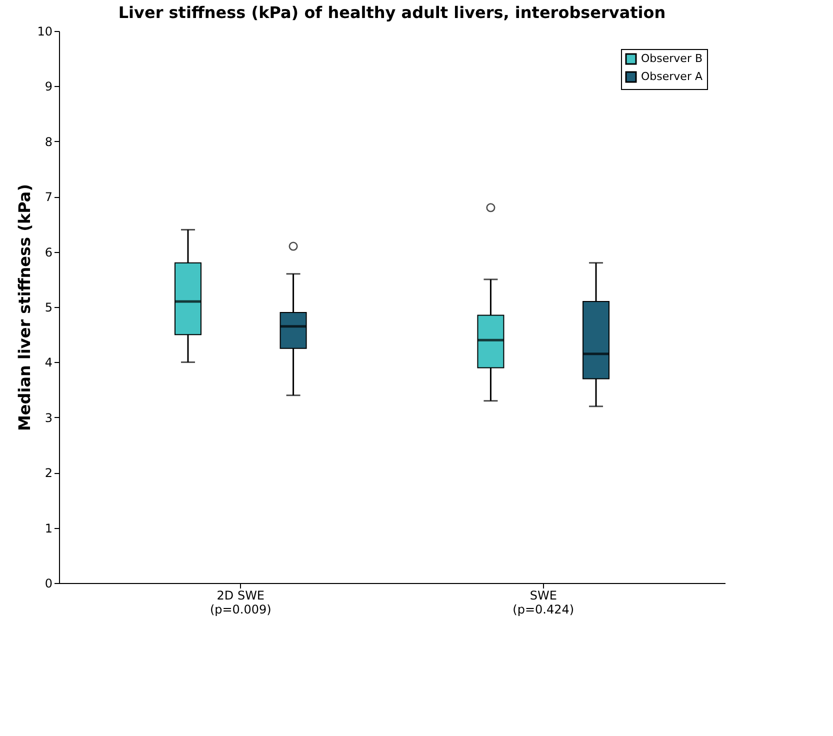 The width and height of the screenshot is (833, 736). Describe the element at coordinates (44, 31) in the screenshot. I see `y-tick-label: 10` at that location.